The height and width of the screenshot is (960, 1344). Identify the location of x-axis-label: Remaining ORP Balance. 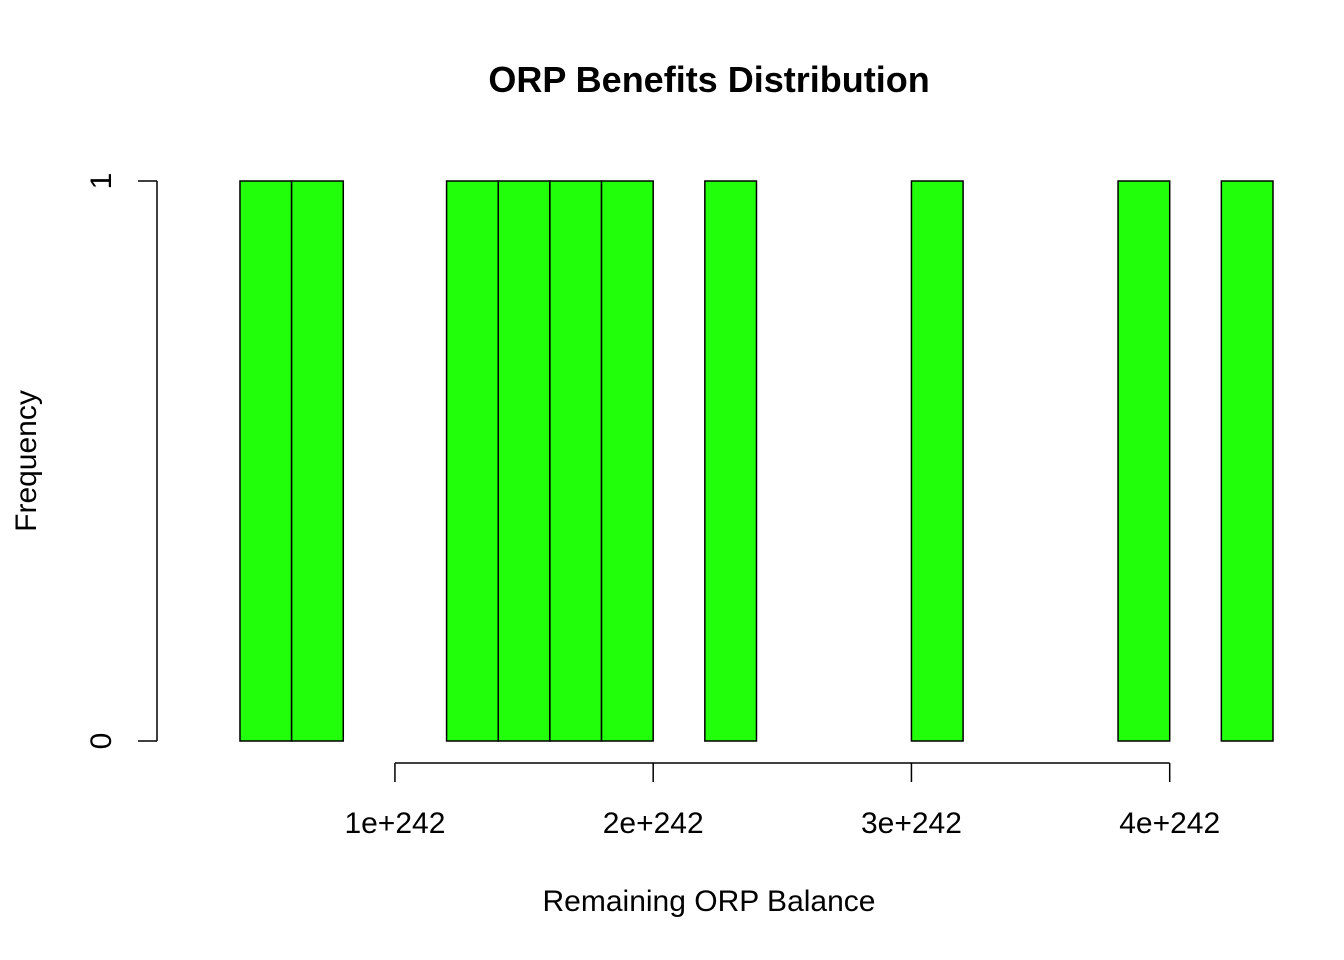
(709, 901).